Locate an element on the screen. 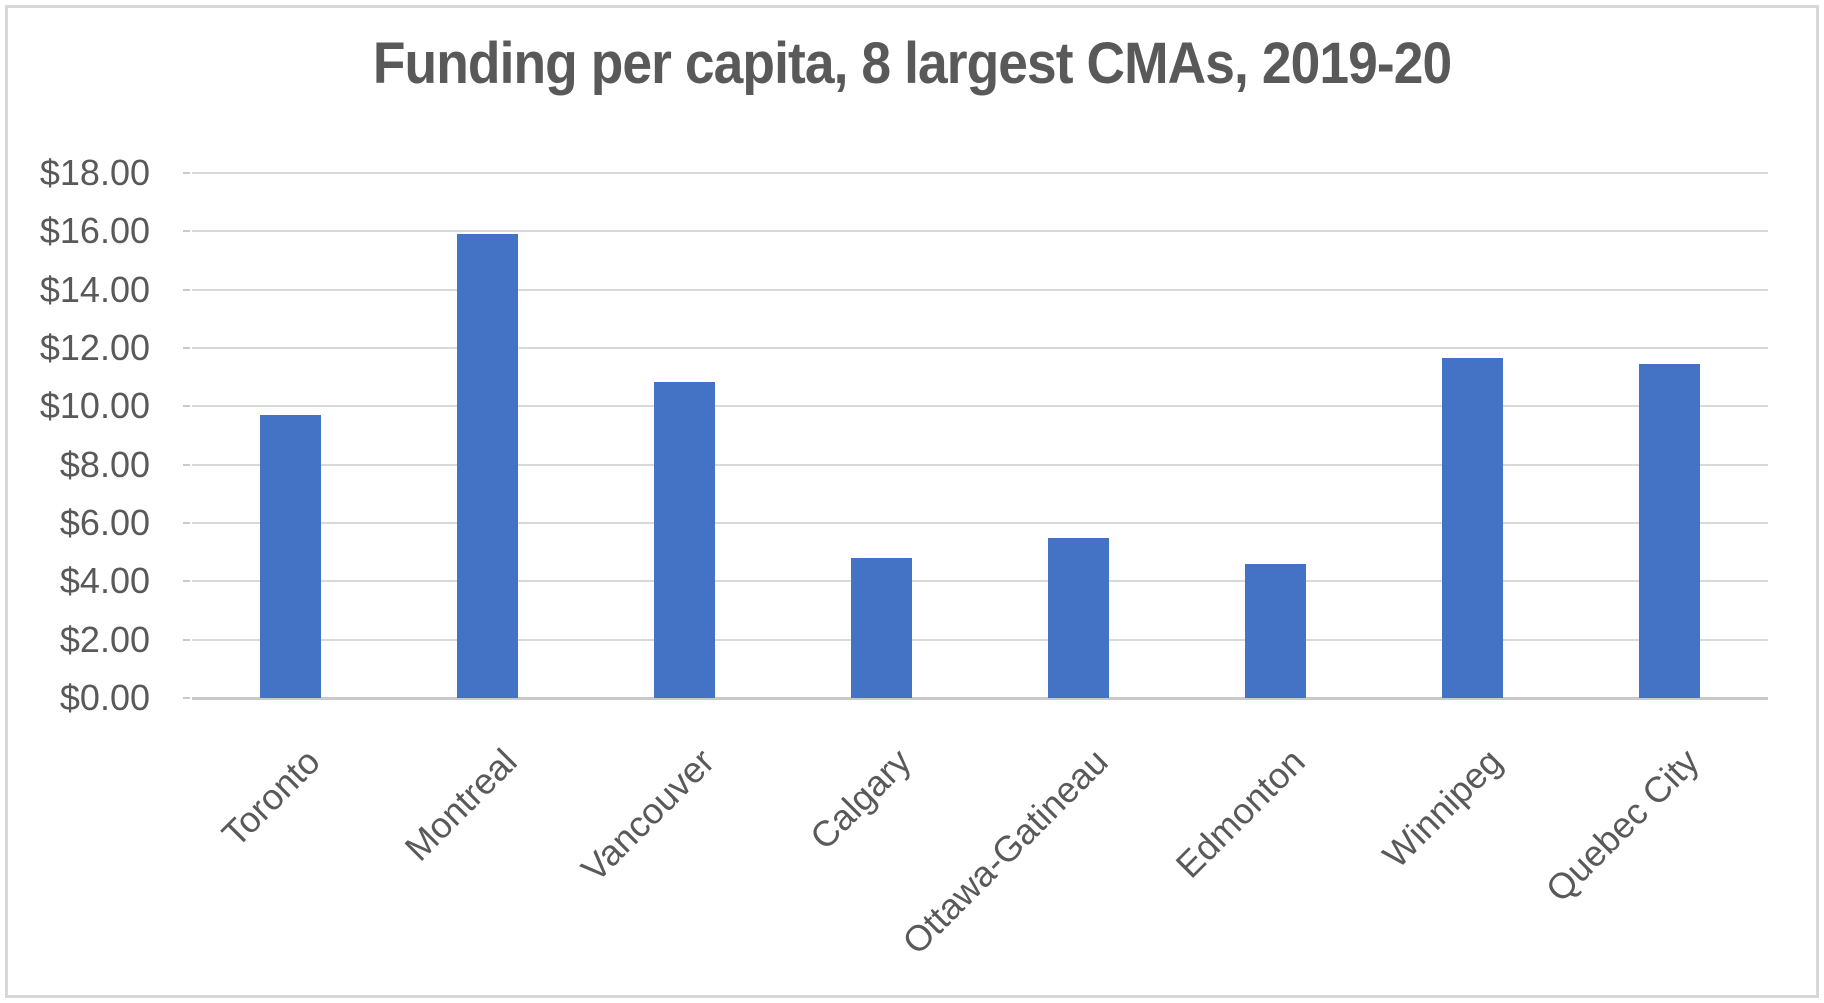  y-tick-label: $14.00 is located at coordinates (94, 289).